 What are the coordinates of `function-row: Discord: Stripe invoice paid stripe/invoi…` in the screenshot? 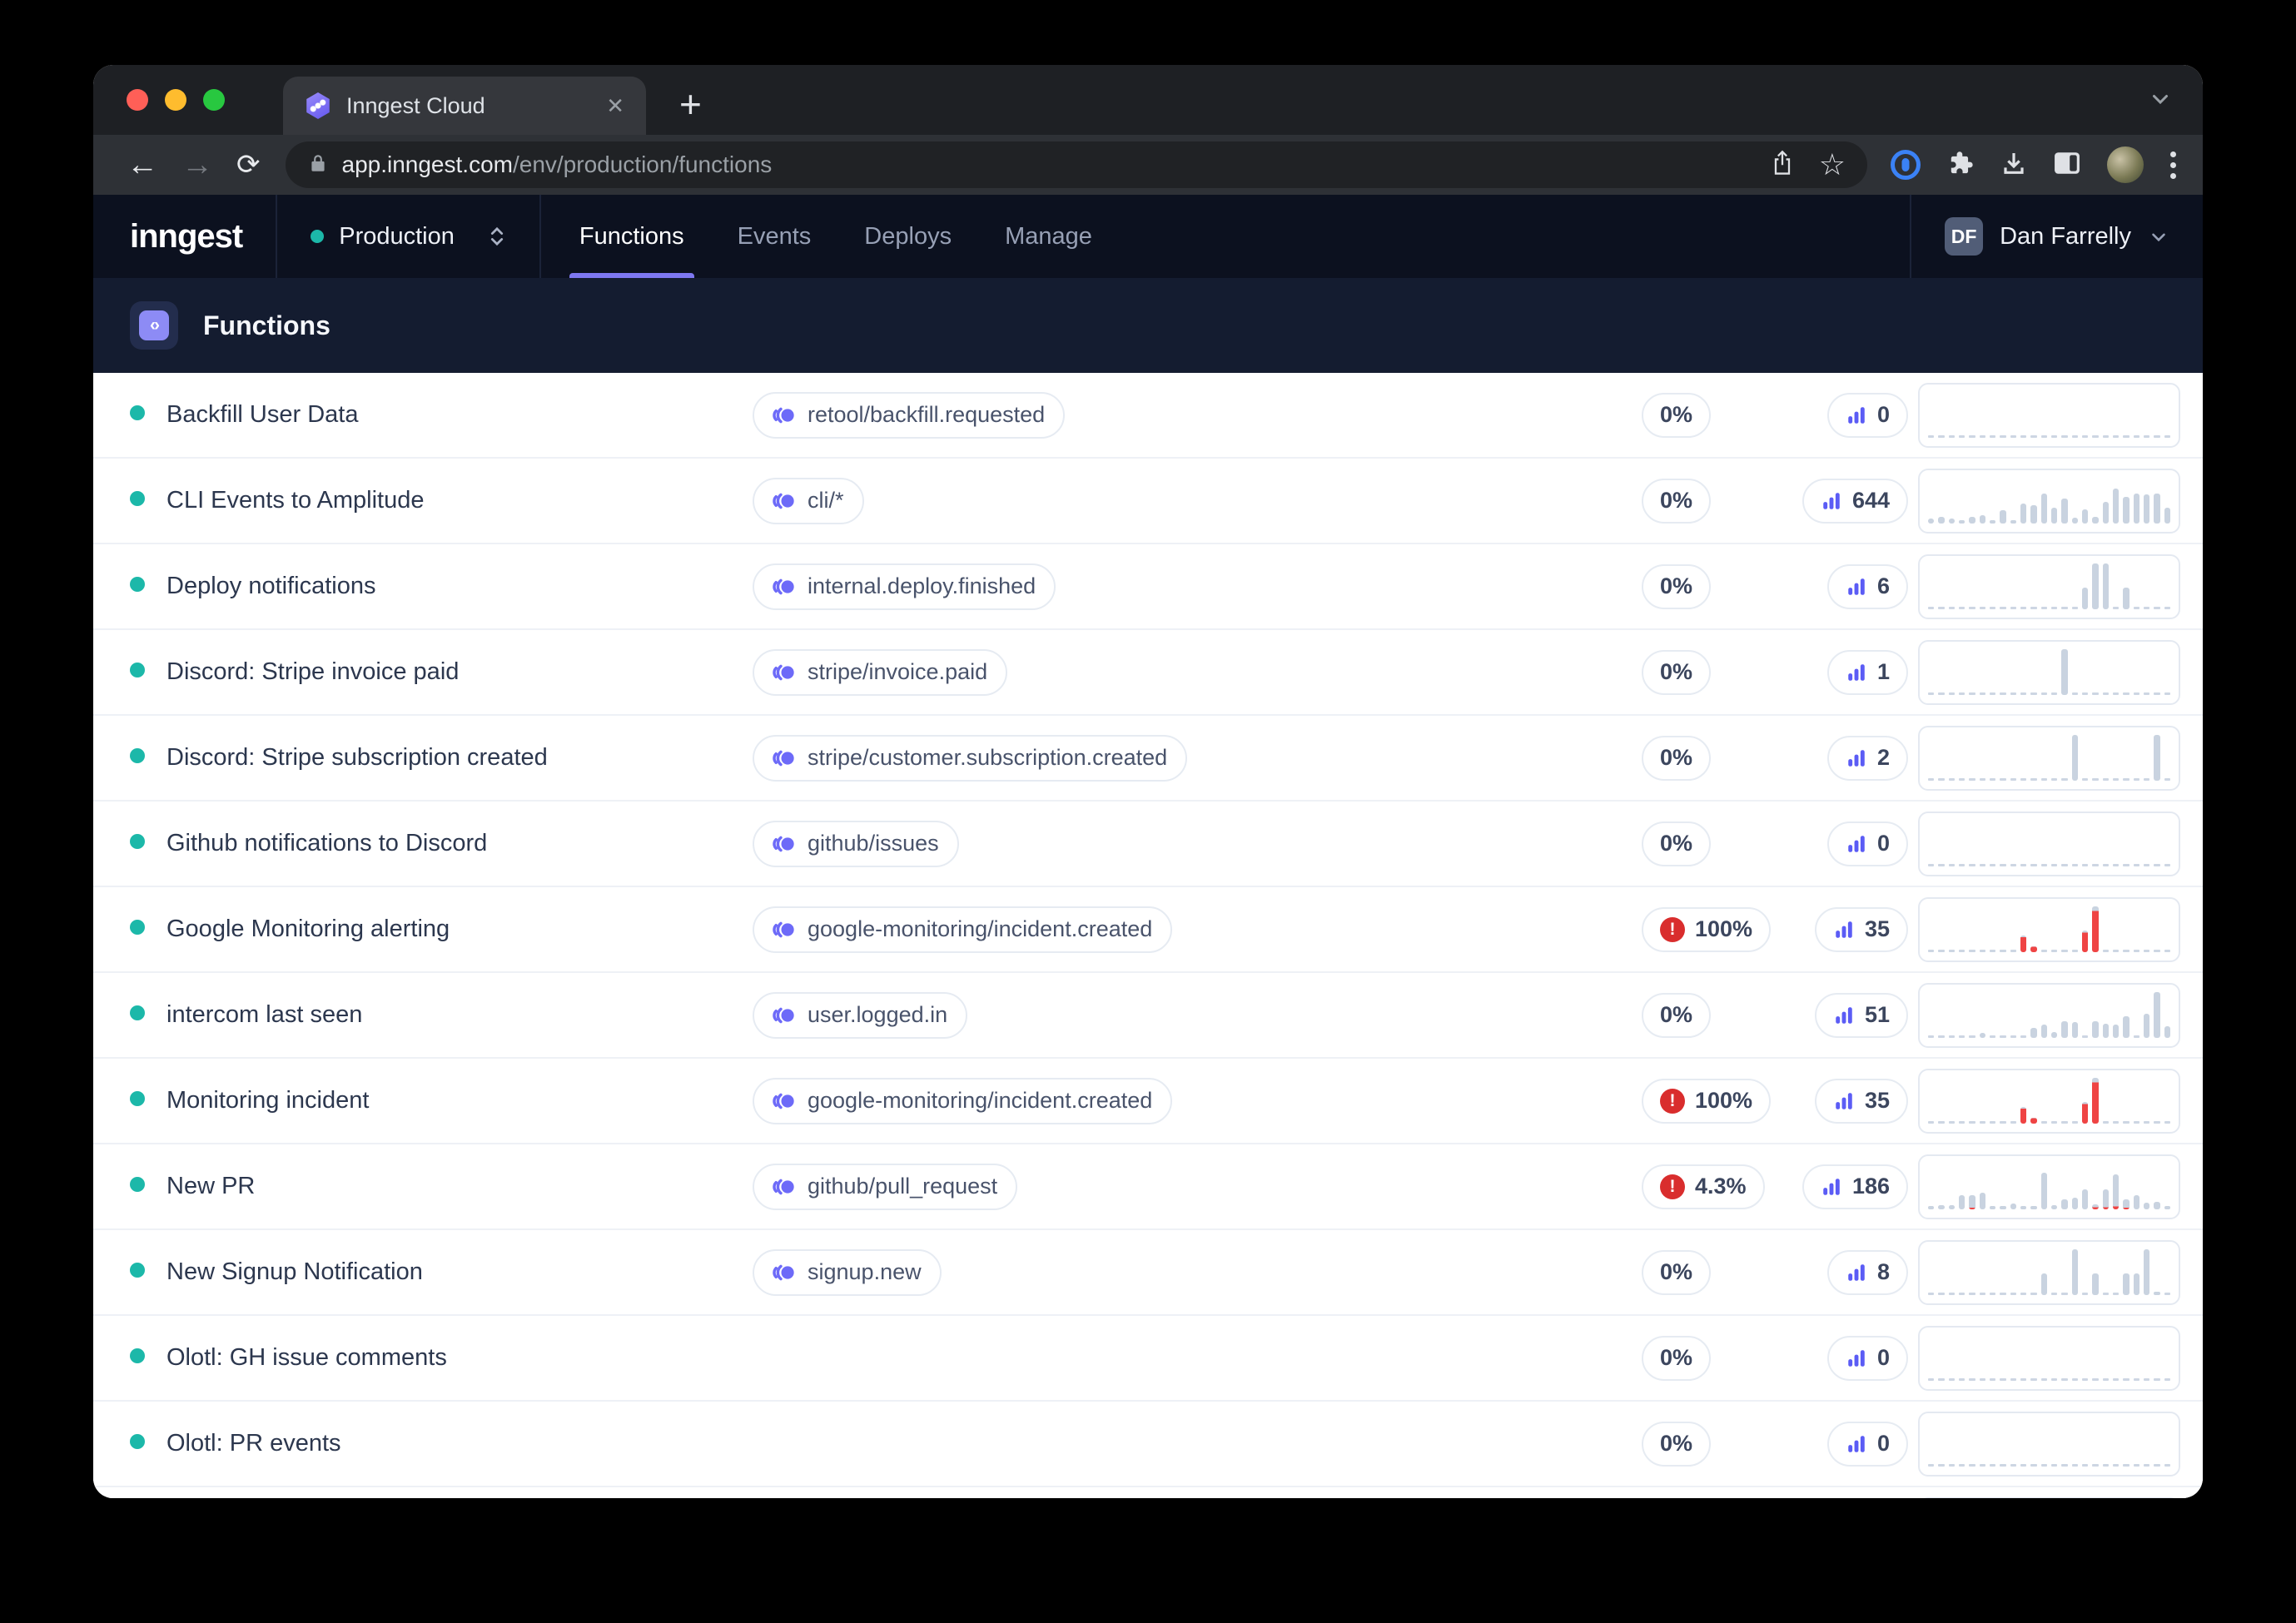 It's located at (1148, 673).